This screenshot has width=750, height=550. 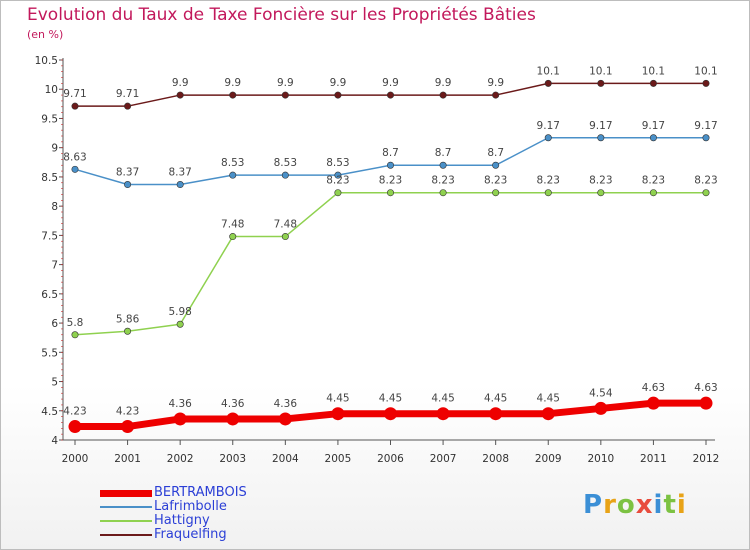 I want to click on y-tick-label: 5, so click(x=54, y=383).